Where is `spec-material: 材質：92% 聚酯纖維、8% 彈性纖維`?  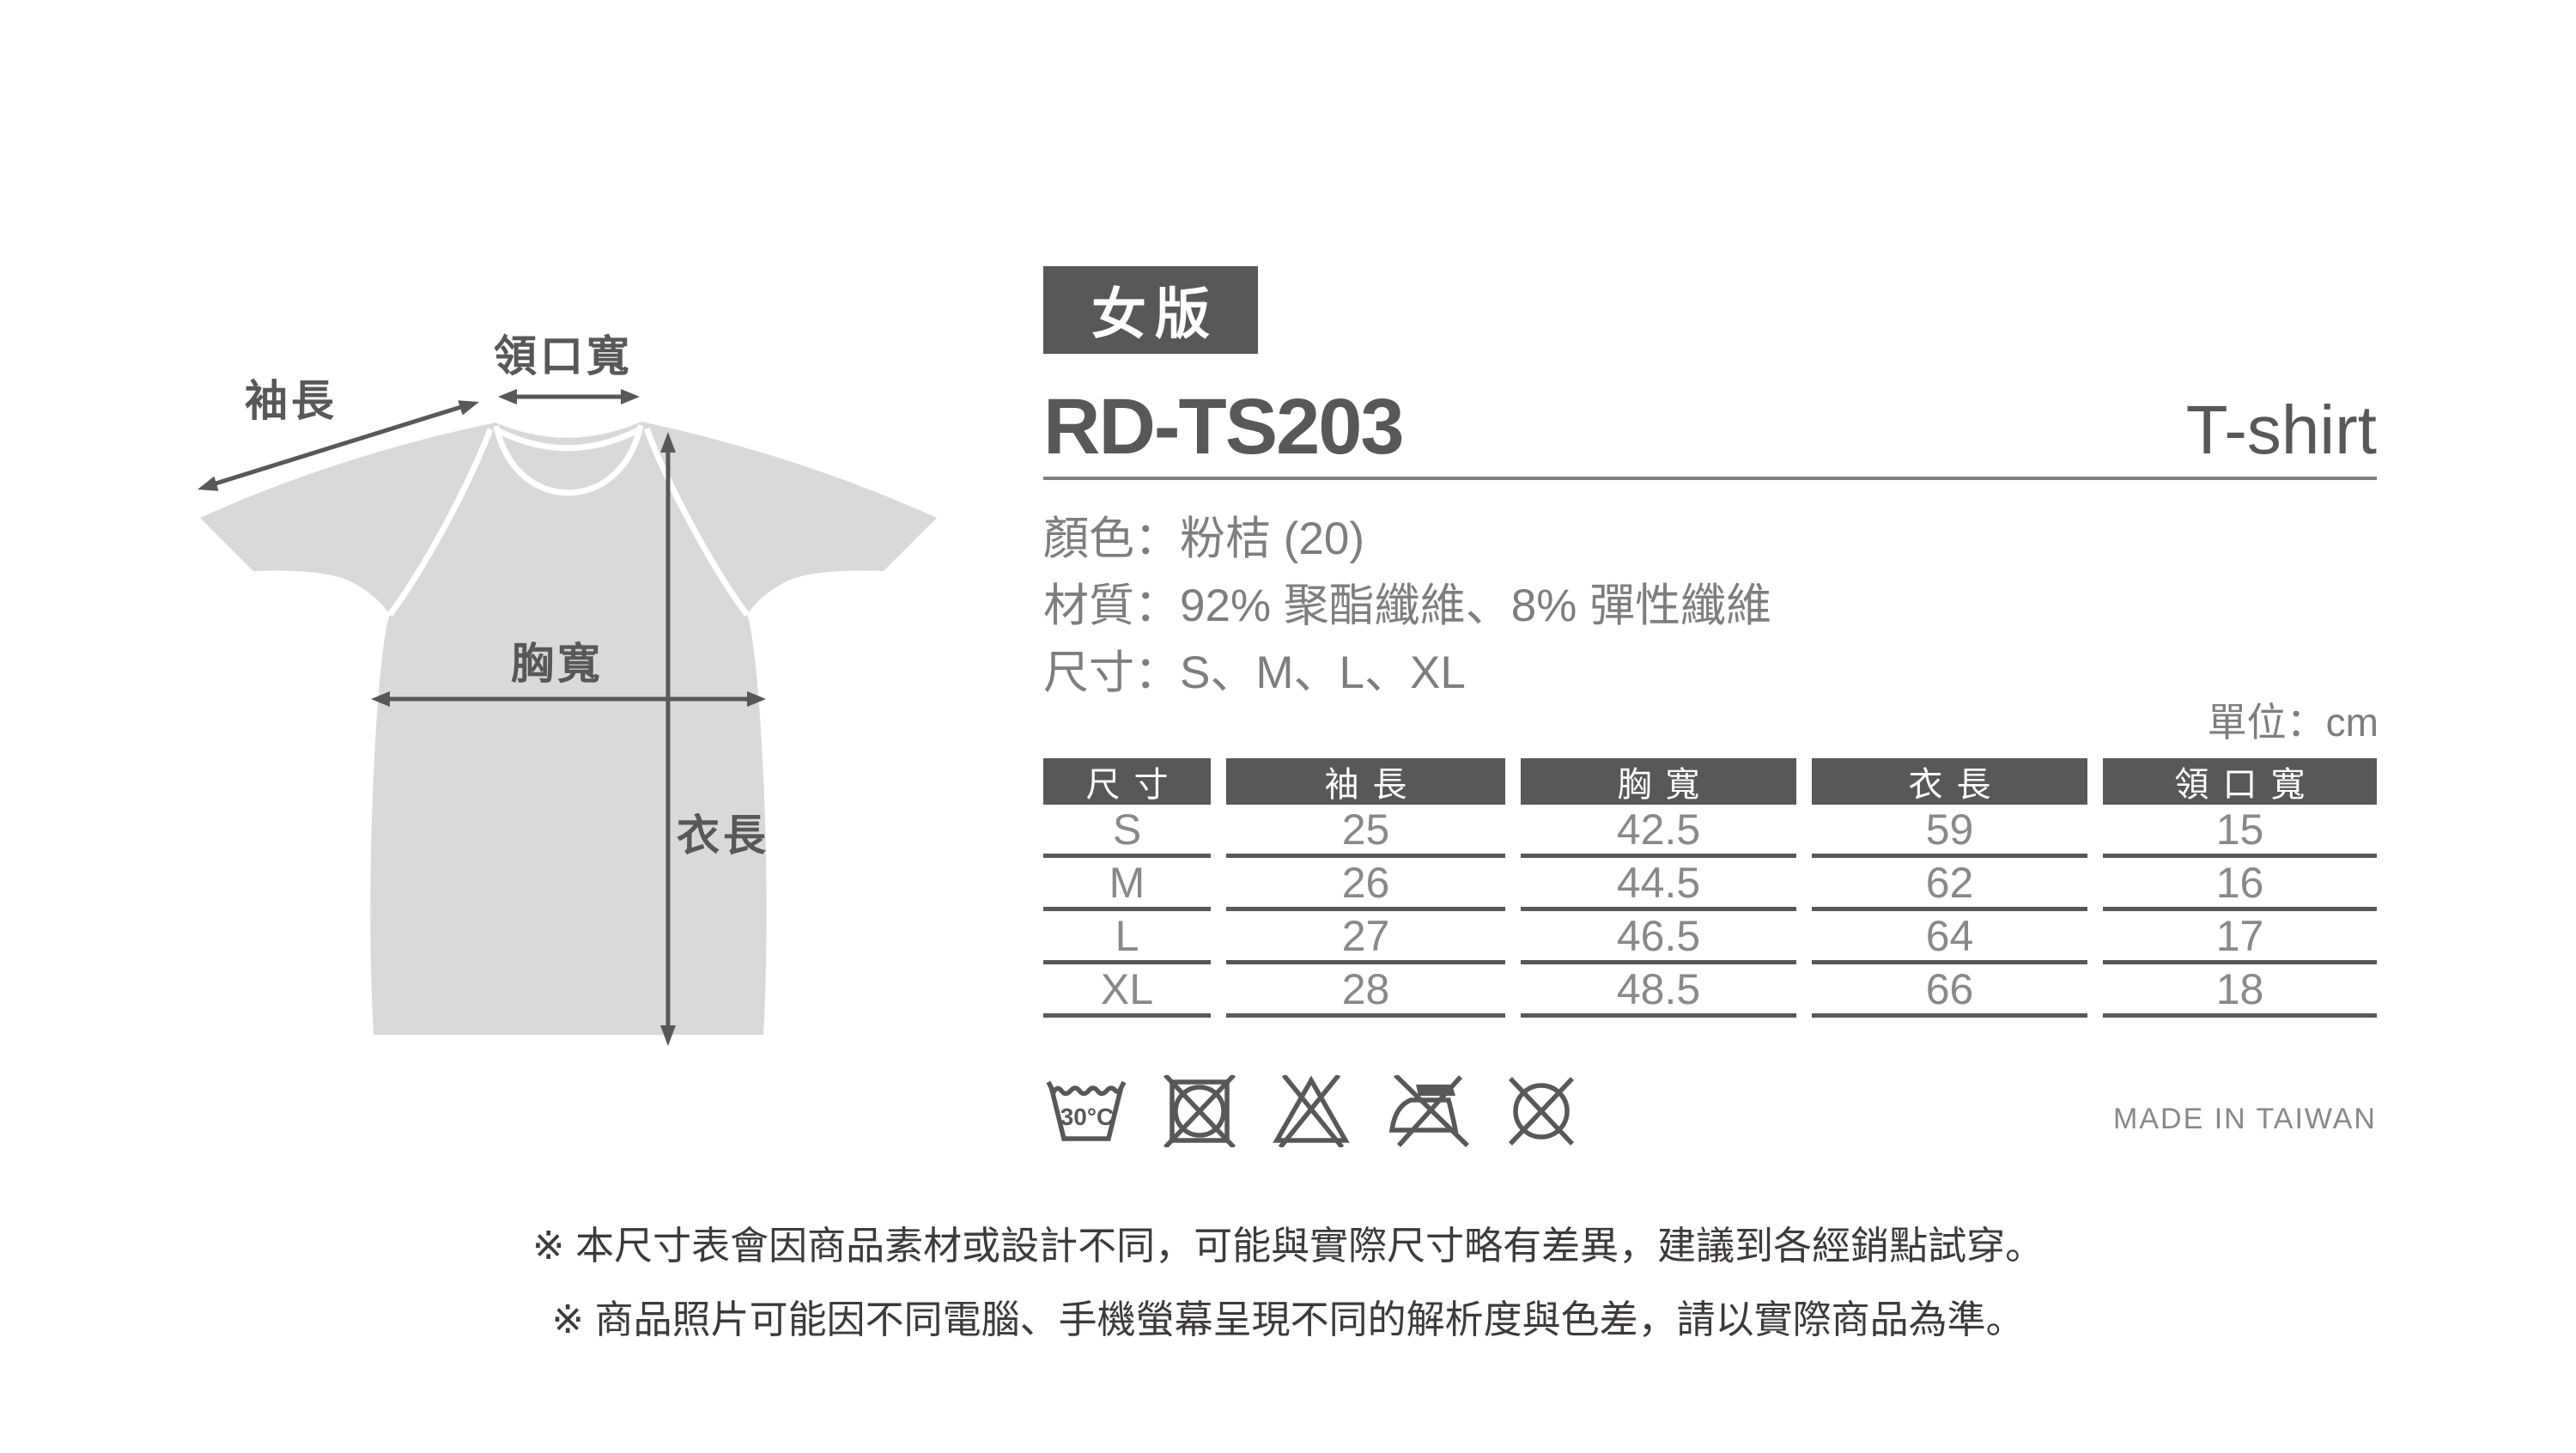 spec-material: 材質：92% 聚酯纖維、8% 彈性纖維 is located at coordinates (1407, 606).